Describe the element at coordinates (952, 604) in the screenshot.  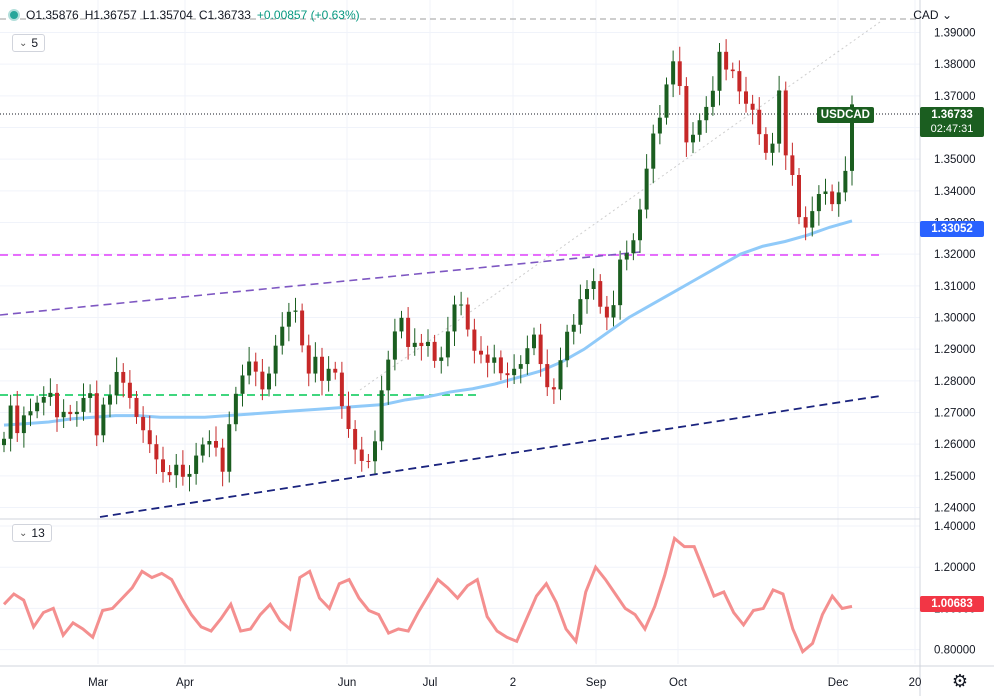
I see `oscillator-value-tag: 1.00683` at that location.